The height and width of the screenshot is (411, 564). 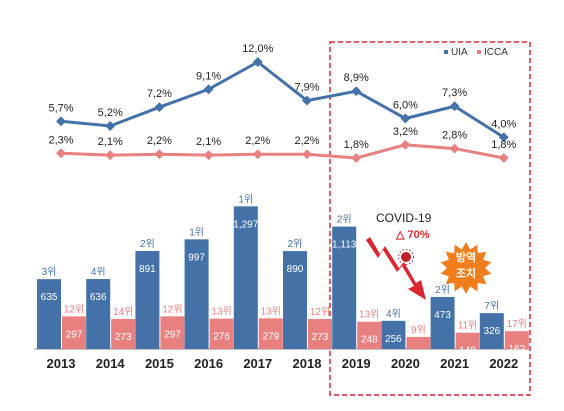 I want to click on point-uia-2022, so click(x=503, y=137).